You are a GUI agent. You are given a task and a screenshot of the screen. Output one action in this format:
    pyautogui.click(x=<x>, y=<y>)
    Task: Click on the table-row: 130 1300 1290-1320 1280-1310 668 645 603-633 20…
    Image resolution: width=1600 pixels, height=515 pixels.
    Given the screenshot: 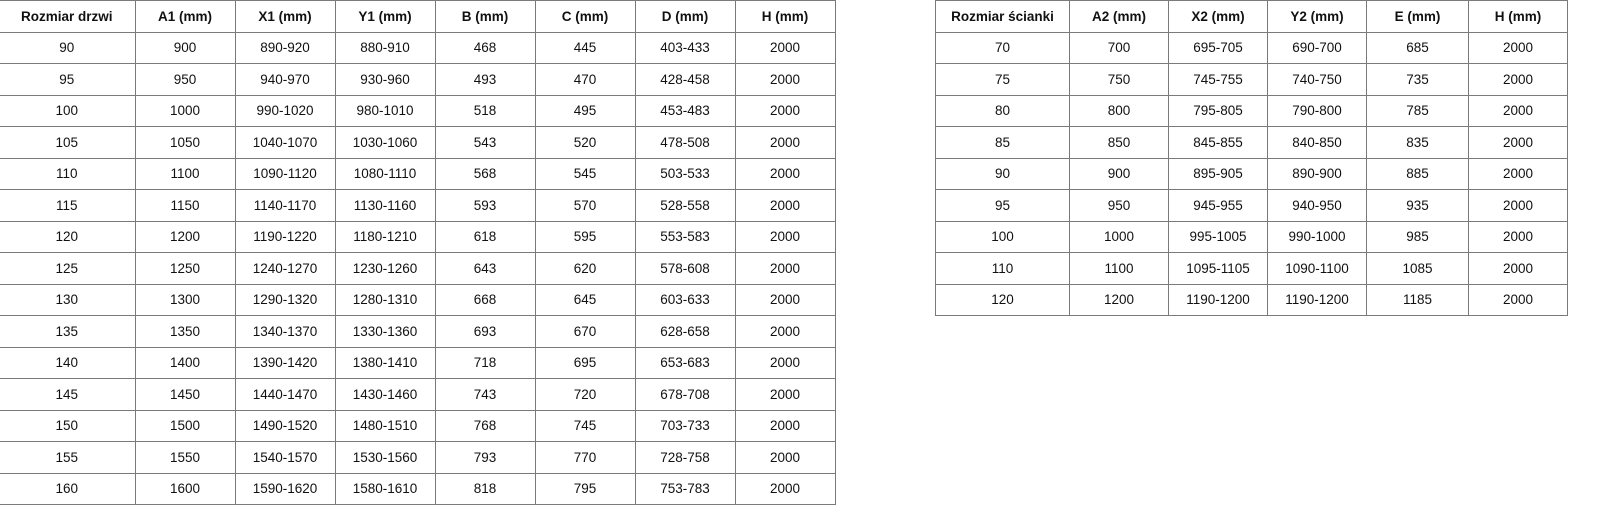 What is the action you would take?
    pyautogui.click(x=418, y=299)
    